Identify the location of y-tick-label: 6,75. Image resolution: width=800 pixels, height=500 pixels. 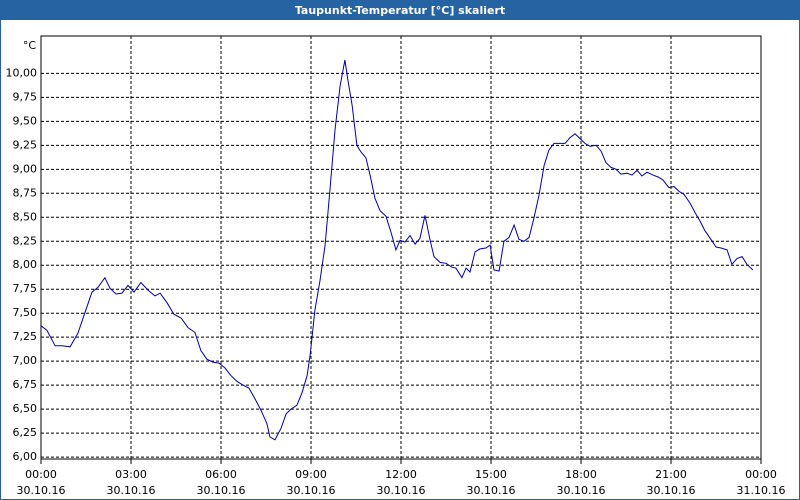
(25, 384).